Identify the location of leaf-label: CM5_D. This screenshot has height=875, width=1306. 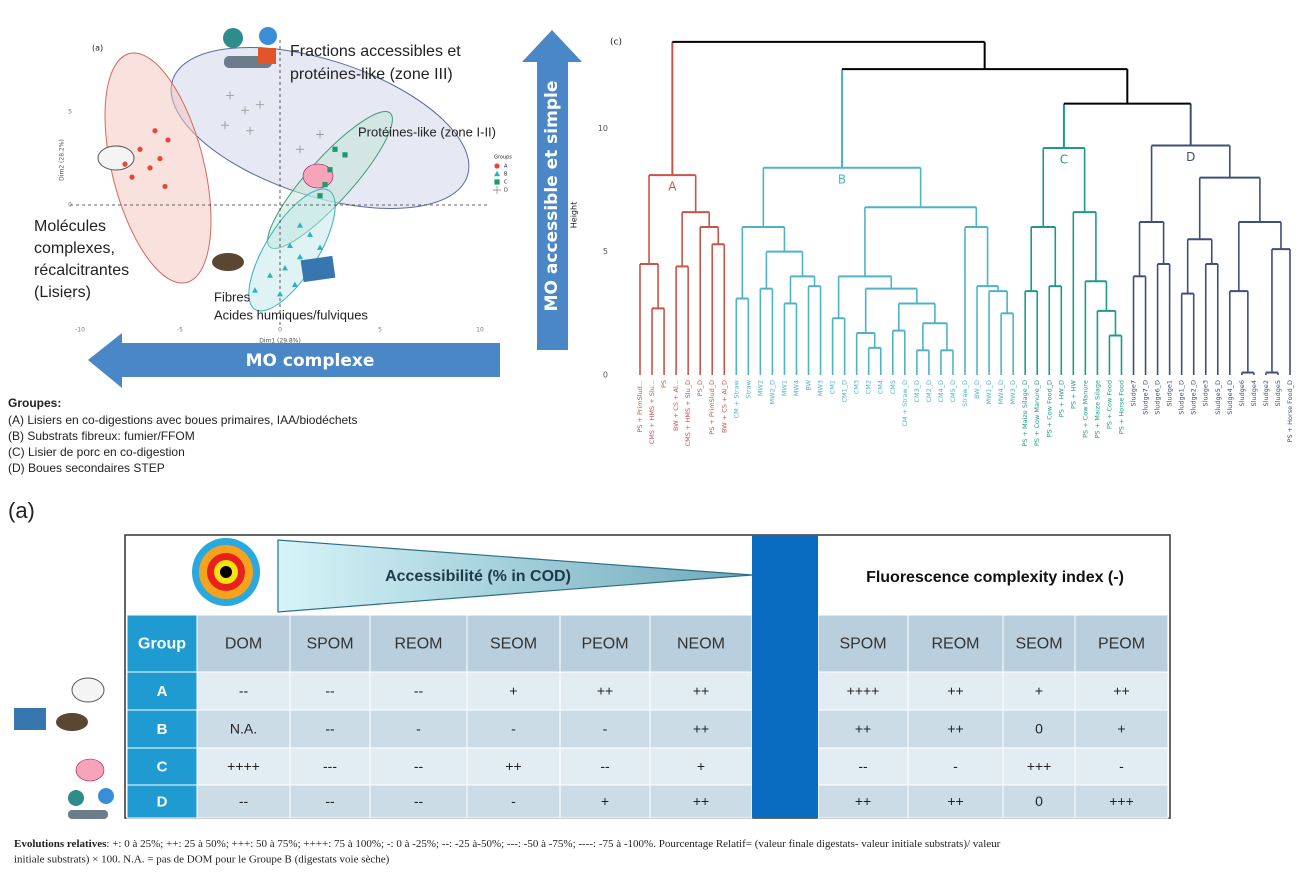
(953, 391).